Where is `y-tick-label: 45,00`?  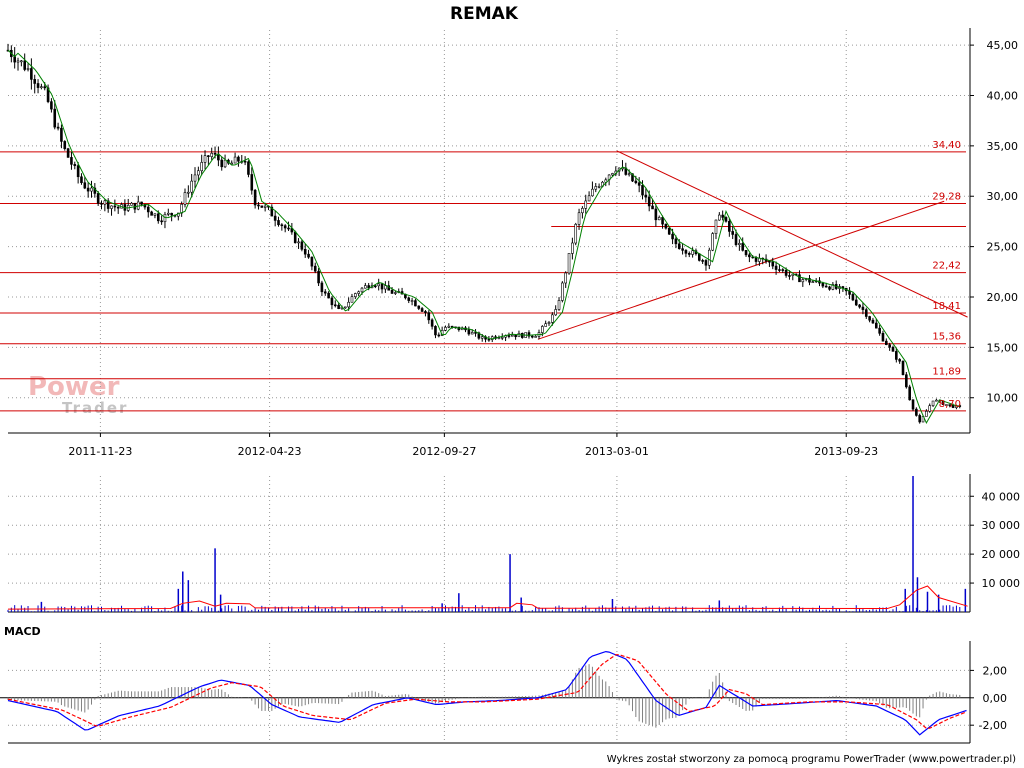
y-tick-label: 45,00 is located at coordinates (1003, 45).